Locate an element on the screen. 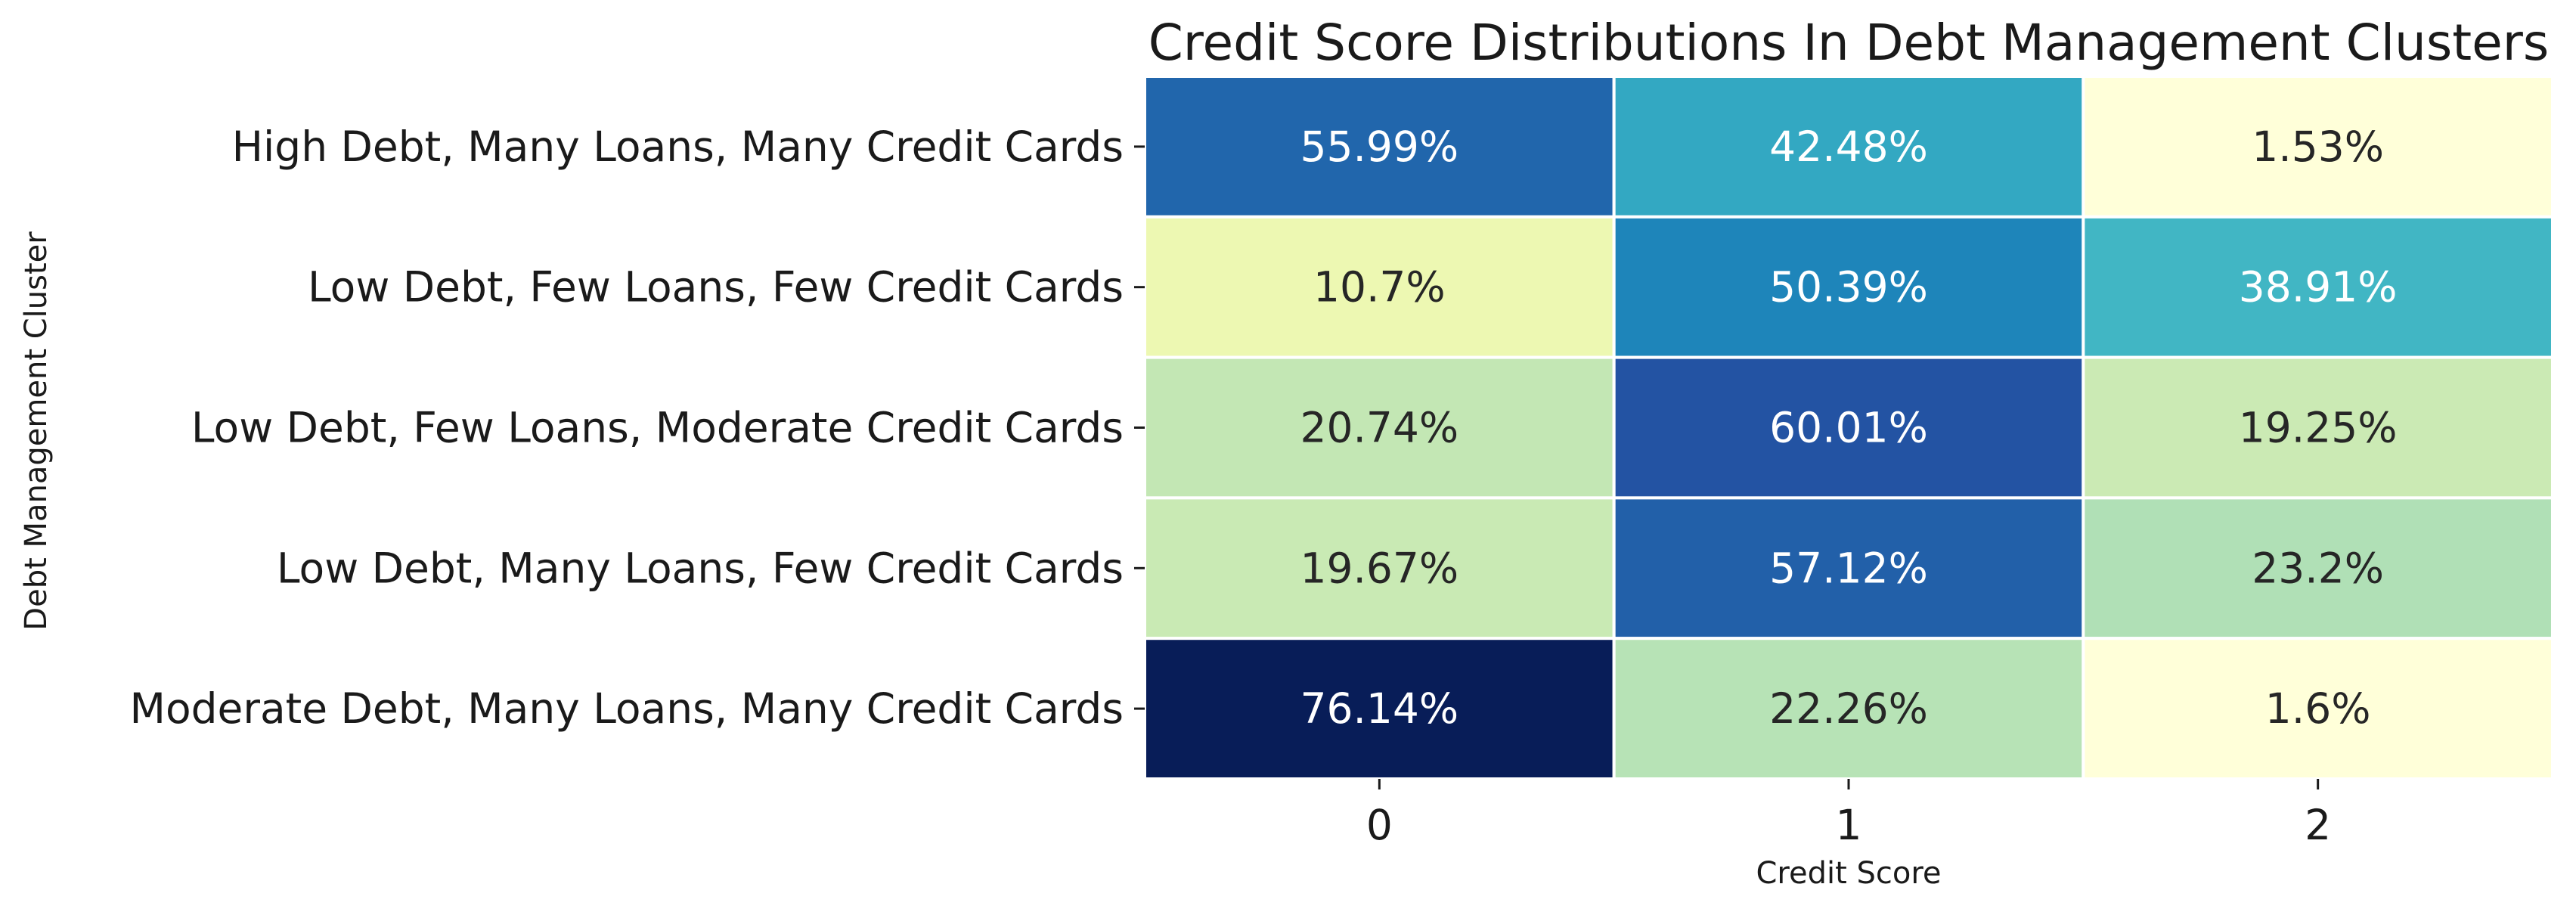 The image size is (2576, 915). heatmap-cell-label-r3-c2: 23.2% is located at coordinates (2318, 568).